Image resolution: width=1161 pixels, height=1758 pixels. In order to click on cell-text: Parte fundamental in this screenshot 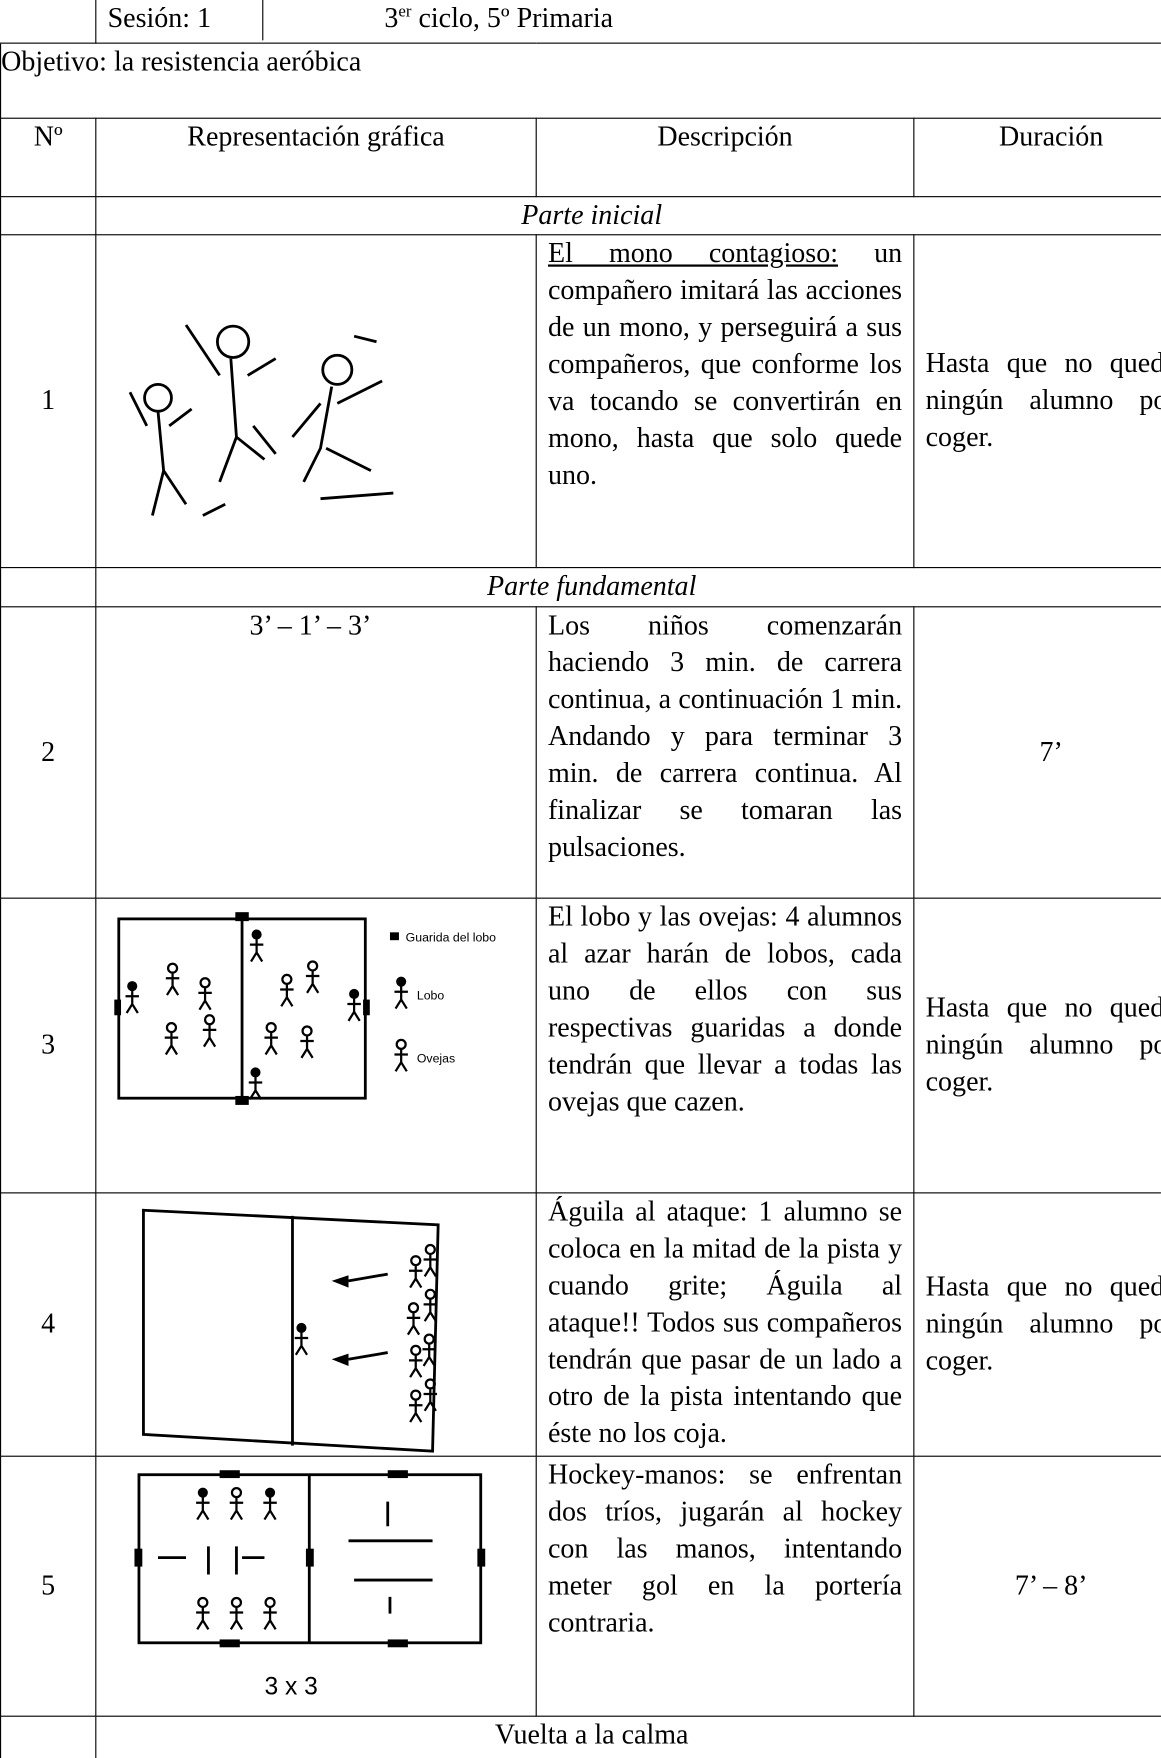, I will do `click(628, 586)`.